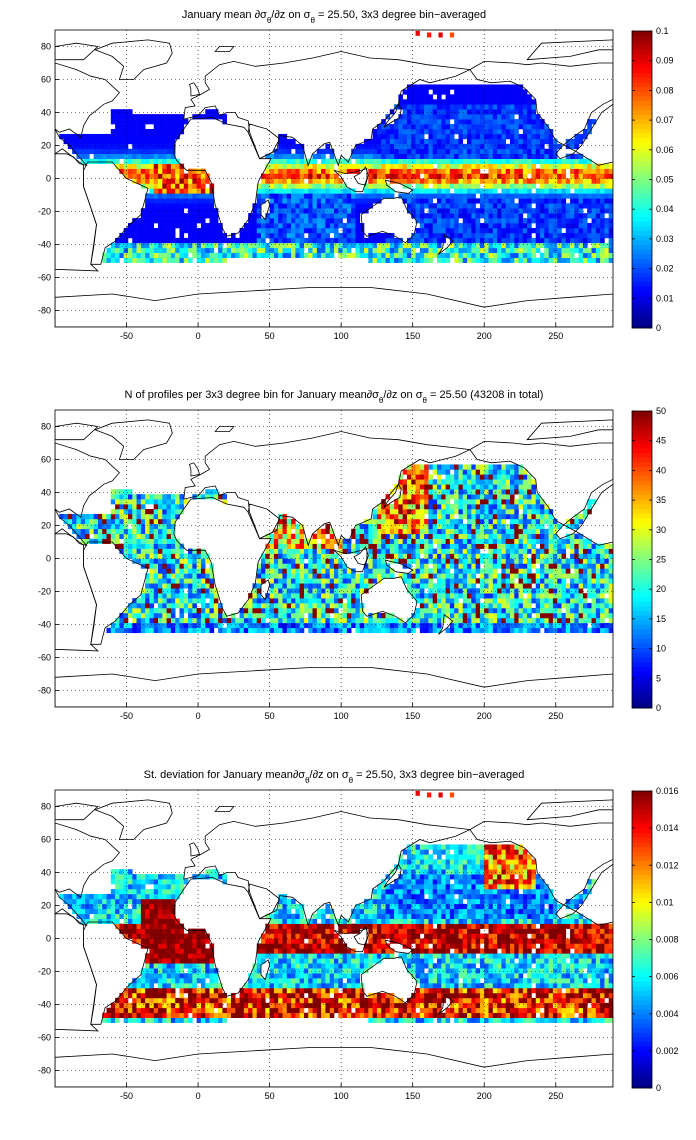  I want to click on coastline-eurasia, so click(327, 109).